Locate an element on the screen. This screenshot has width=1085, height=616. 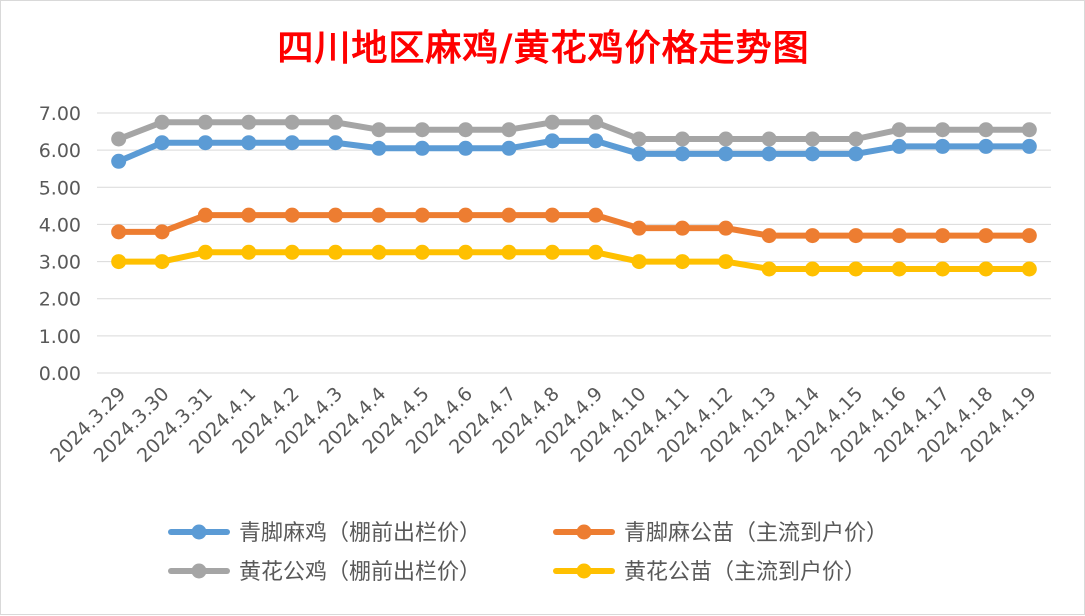
y-tick-label: 3.00 is located at coordinates (60, 263).